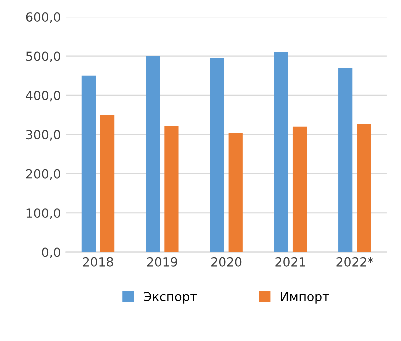 The width and height of the screenshot is (401, 341). Describe the element at coordinates (43, 57) in the screenshot. I see `y-tick-label: 500,0` at that location.